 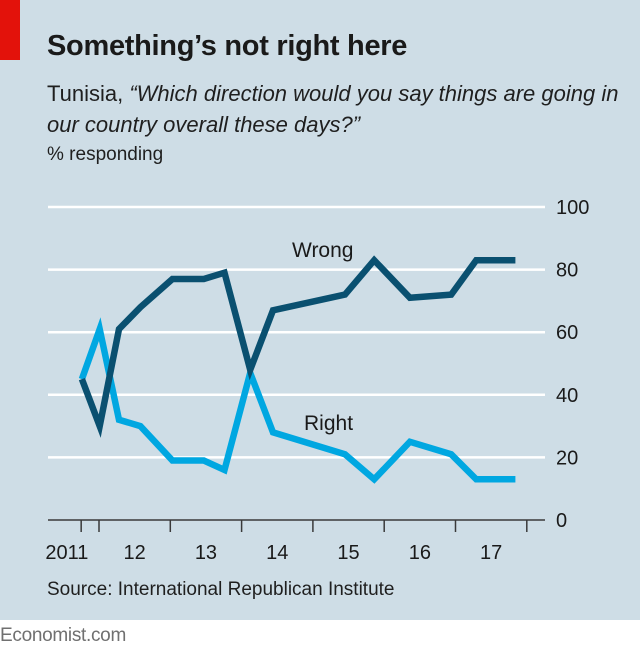 What do you see at coordinates (88, 93) in the screenshot?
I see `subtitle-country: Tunisia,` at bounding box center [88, 93].